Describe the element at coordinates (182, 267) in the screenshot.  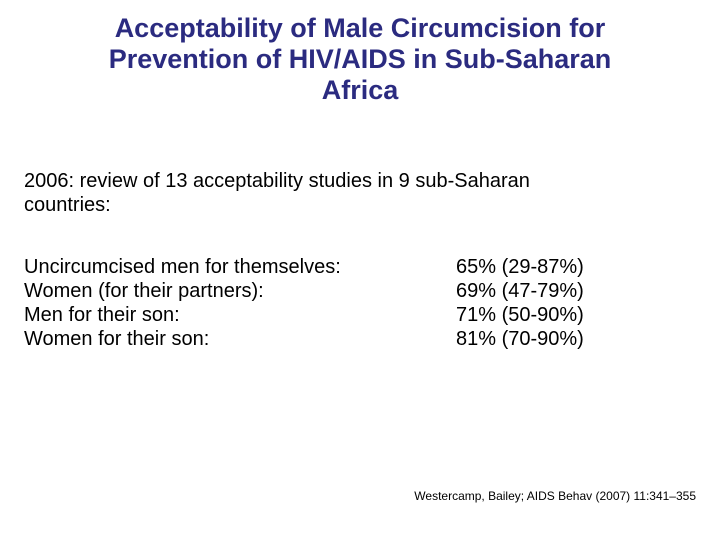
I see `stat-label: Uncircumcised men for themselves:` at that location.